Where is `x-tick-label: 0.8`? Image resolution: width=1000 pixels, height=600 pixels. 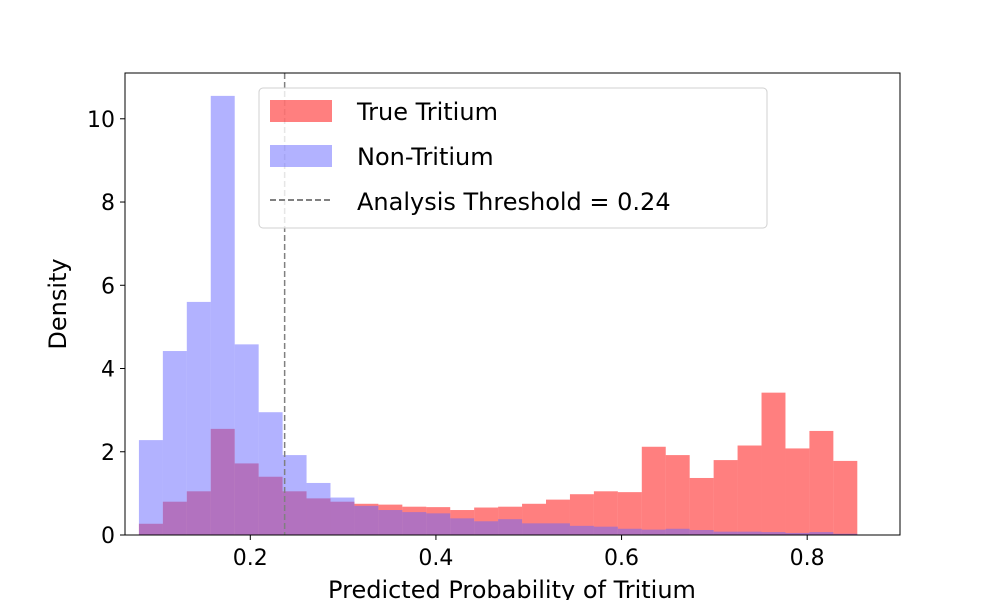 x-tick-label: 0.8 is located at coordinates (807, 558).